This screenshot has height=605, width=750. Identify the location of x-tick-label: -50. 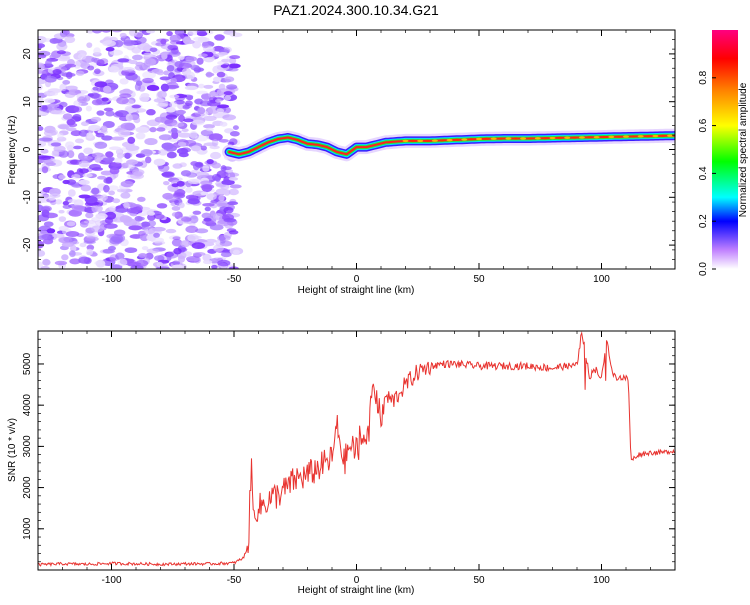
(234, 279).